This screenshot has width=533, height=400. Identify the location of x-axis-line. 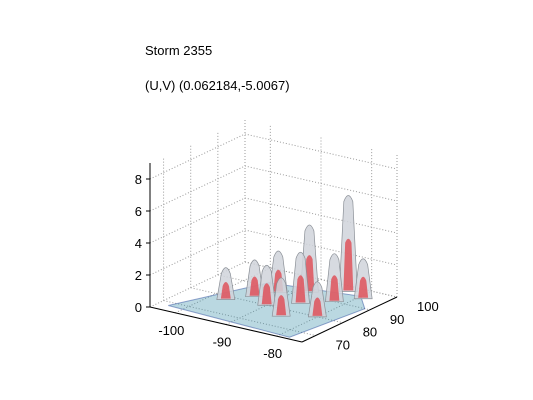
(226, 324).